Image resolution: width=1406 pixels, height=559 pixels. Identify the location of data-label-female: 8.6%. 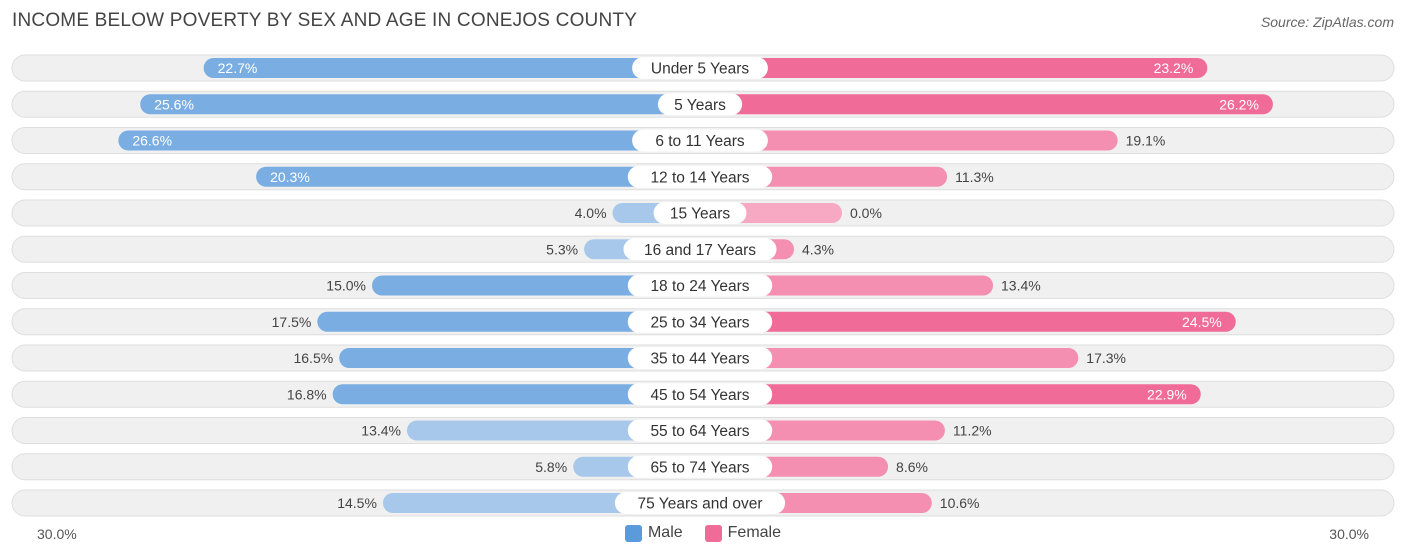
(912, 467).